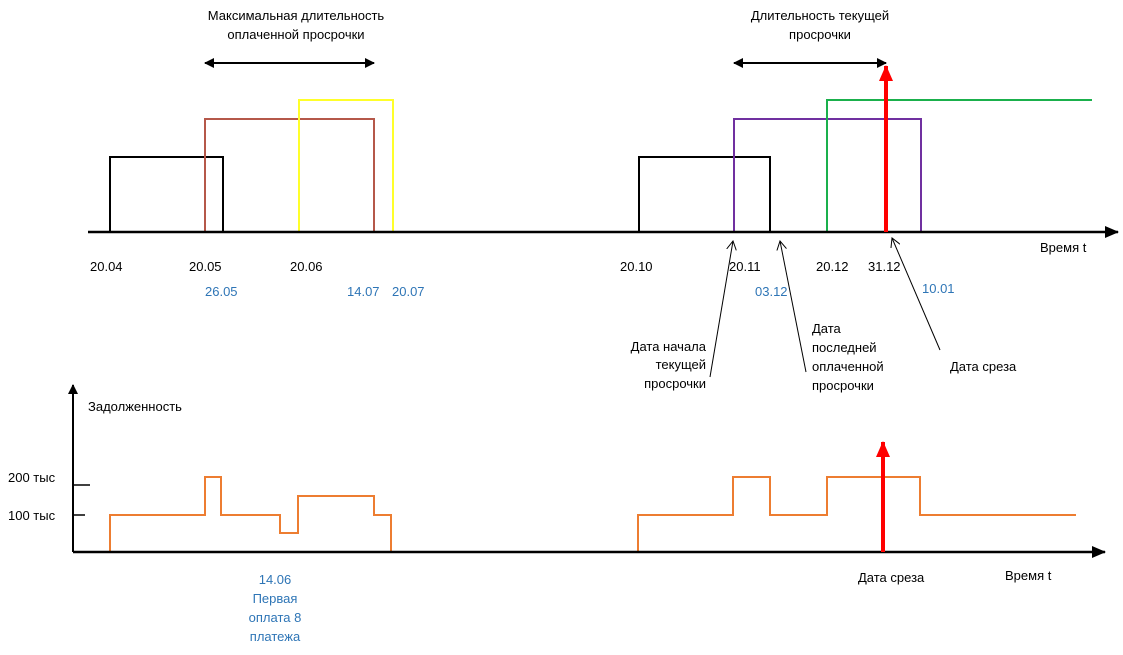  Describe the element at coordinates (844, 347) in the screenshot. I see `callout-last-paid-line2: последней` at that location.